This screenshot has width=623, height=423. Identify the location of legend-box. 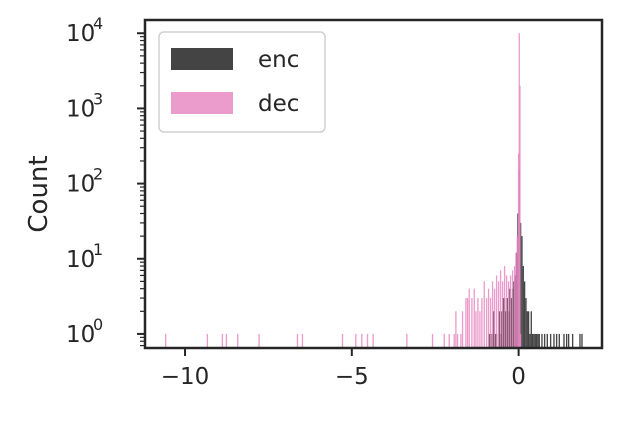
(242, 82).